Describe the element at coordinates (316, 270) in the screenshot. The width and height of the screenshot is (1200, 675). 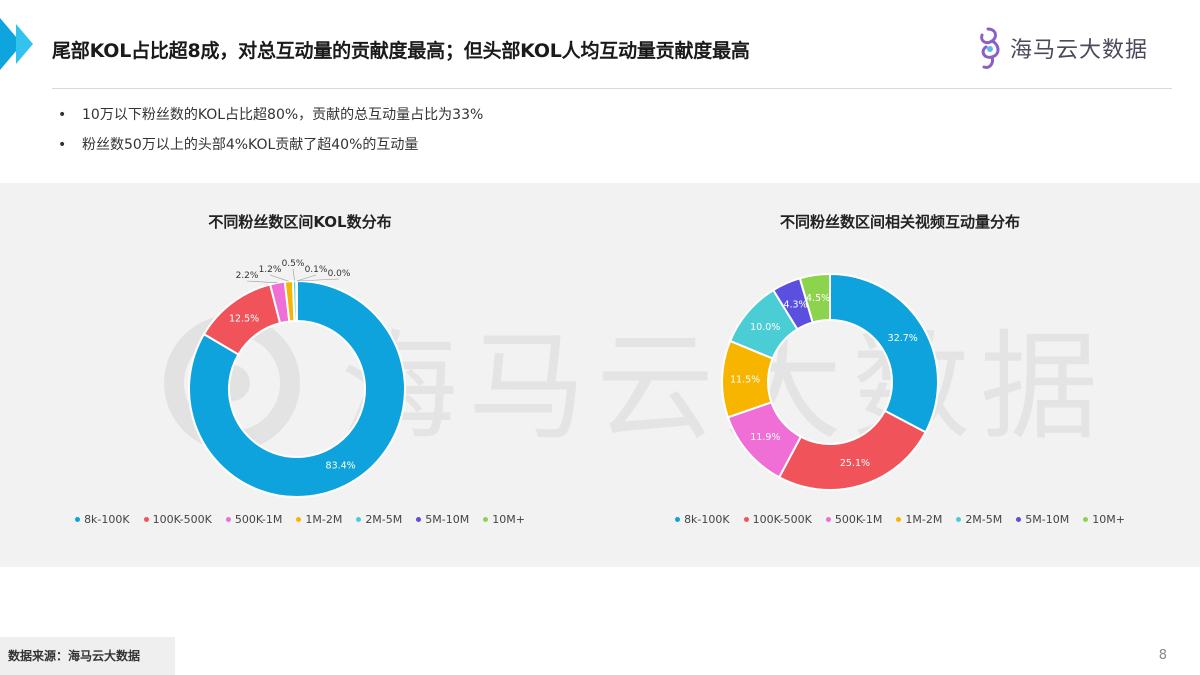
I see `slice-label: 0.1%` at that location.